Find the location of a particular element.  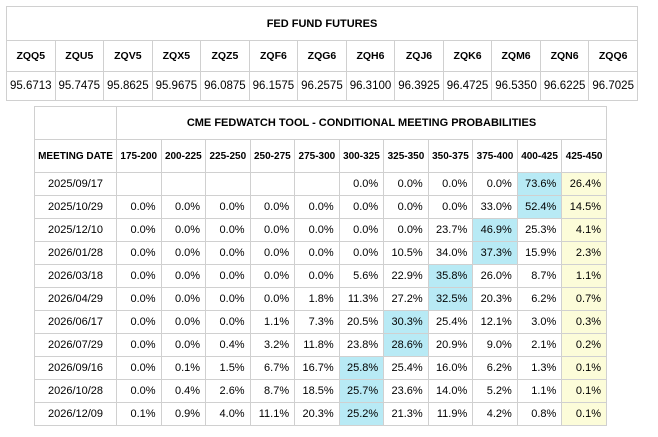

probability-cell: 16.0% is located at coordinates (450, 368).